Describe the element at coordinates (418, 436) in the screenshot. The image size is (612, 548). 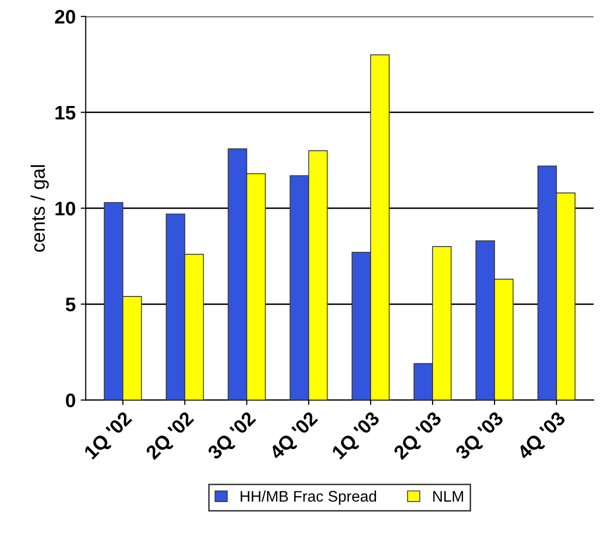
I see `x-tick-label: 2Q '03` at that location.